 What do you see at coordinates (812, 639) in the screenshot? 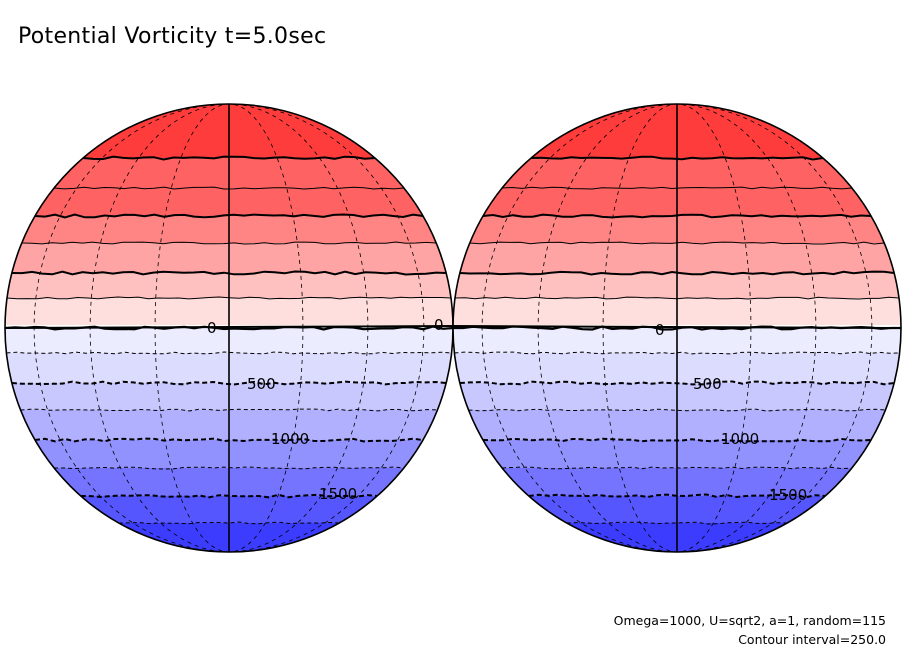
I see `contour-interval-text: Contour interval=250.0` at bounding box center [812, 639].